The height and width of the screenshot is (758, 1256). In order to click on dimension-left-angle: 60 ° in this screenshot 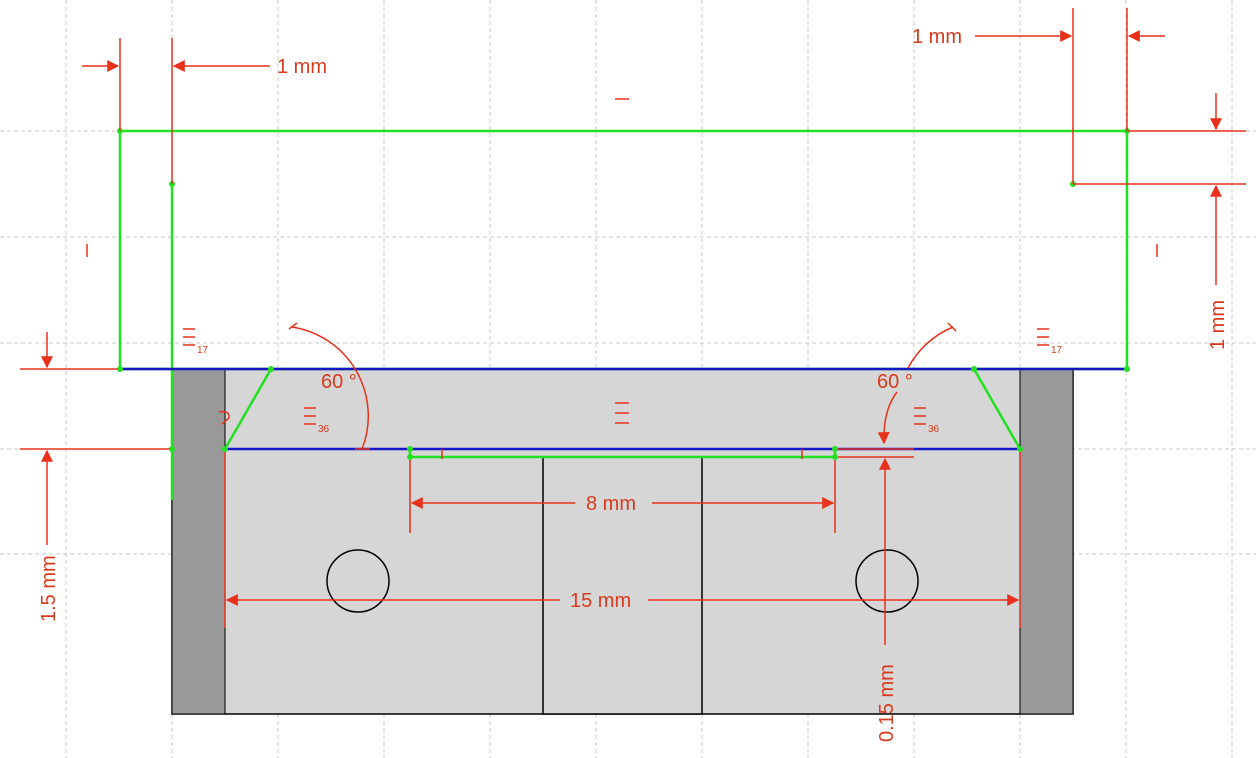, I will do `click(329, 386)`.